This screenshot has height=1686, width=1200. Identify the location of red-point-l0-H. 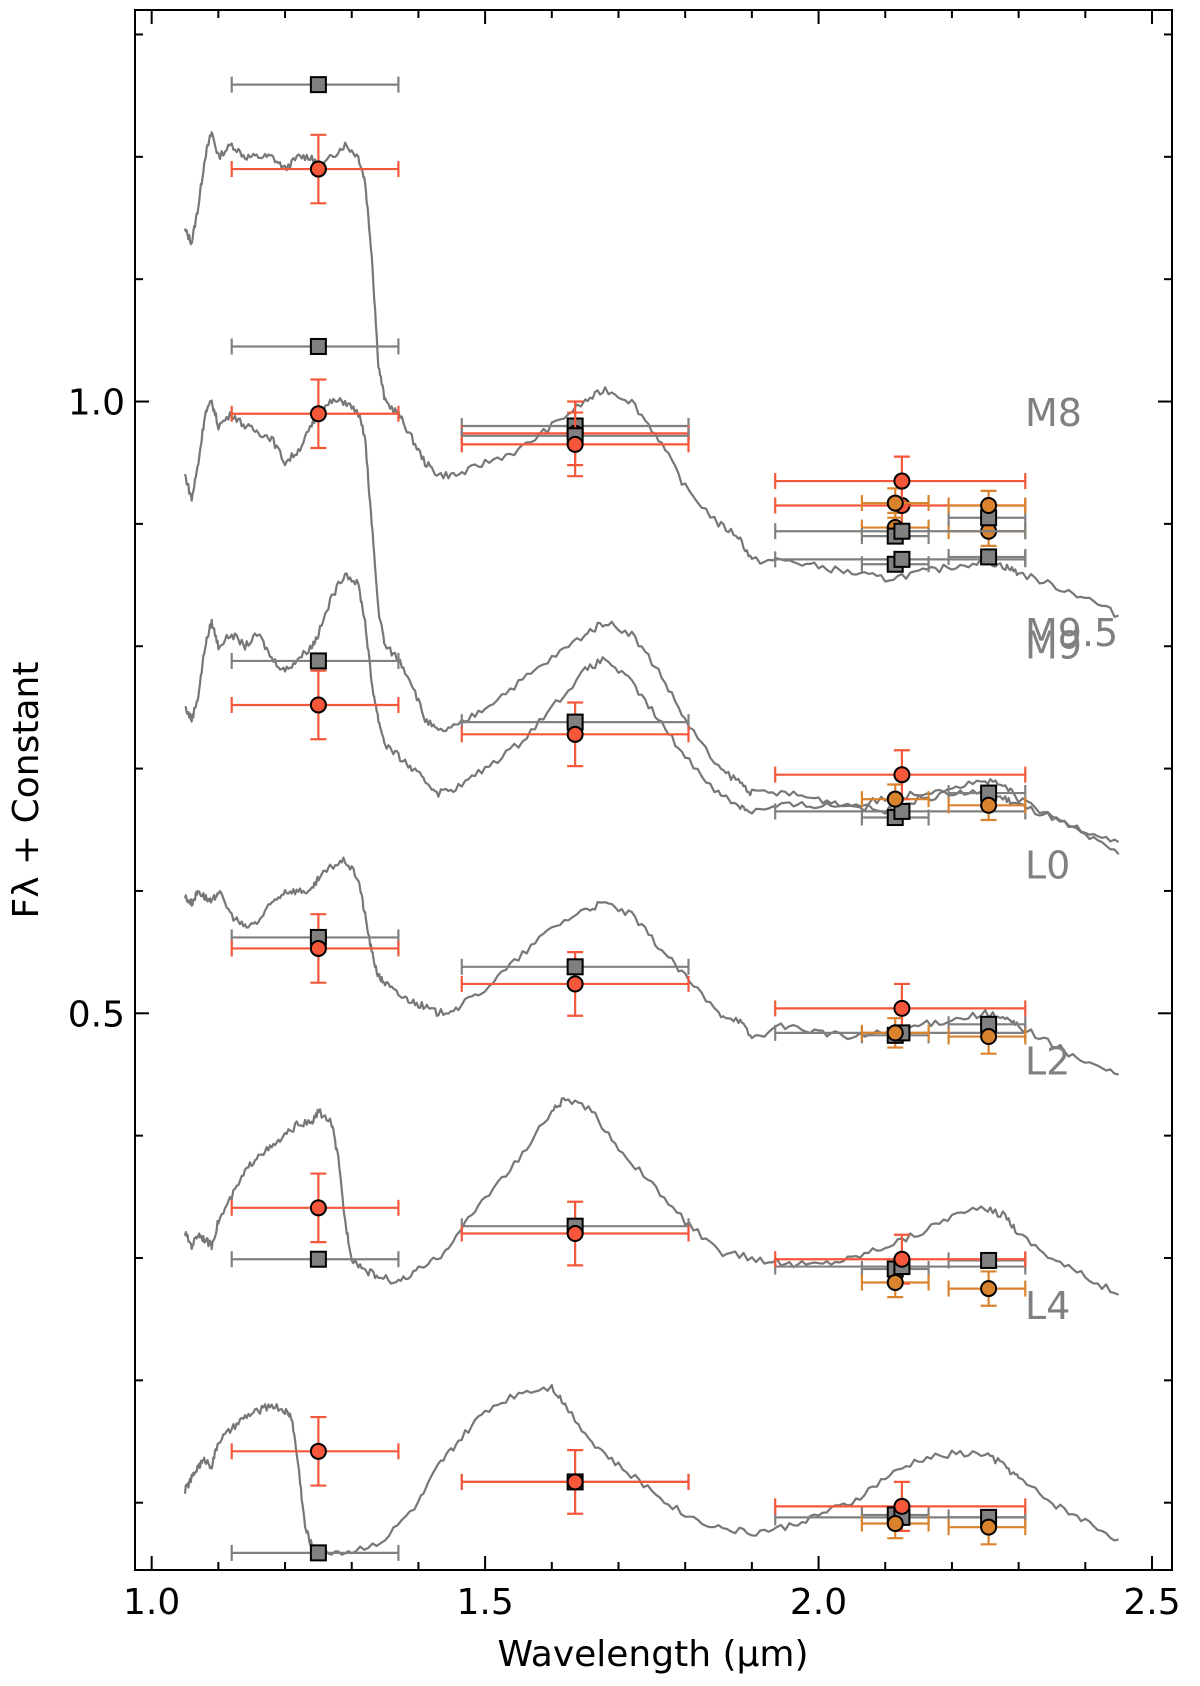
(575, 984).